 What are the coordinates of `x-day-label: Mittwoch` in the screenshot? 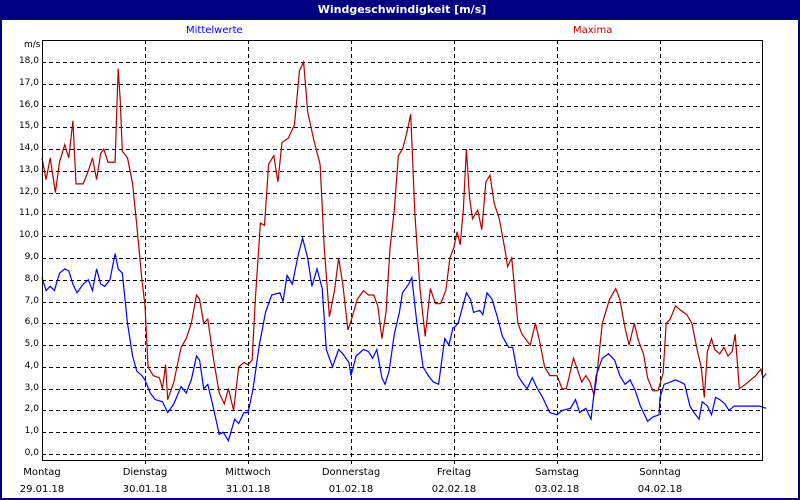 It's located at (248, 472).